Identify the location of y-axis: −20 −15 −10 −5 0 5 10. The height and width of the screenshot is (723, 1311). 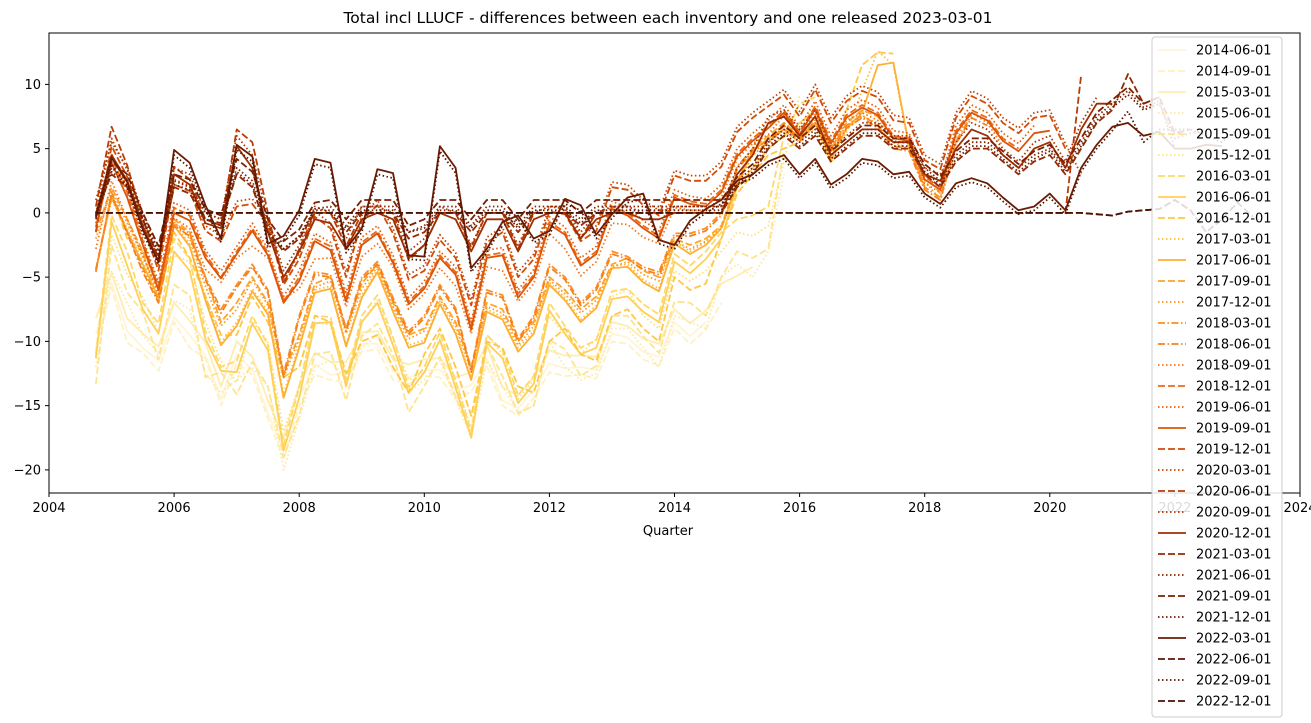
(31, 278).